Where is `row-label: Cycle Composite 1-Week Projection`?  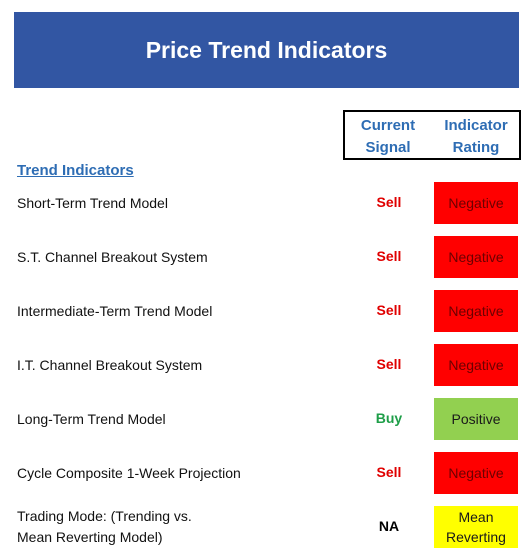
row-label: Cycle Composite 1-Week Projection is located at coordinates (129, 473).